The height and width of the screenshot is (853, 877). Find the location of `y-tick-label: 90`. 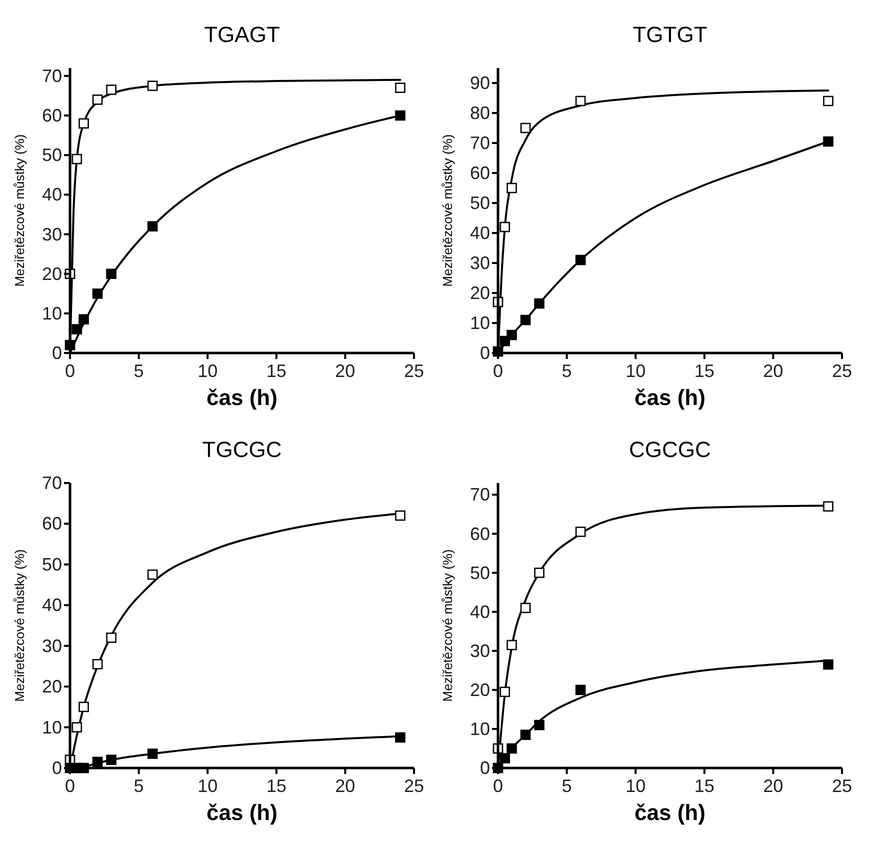

y-tick-label: 90 is located at coordinates (480, 83).